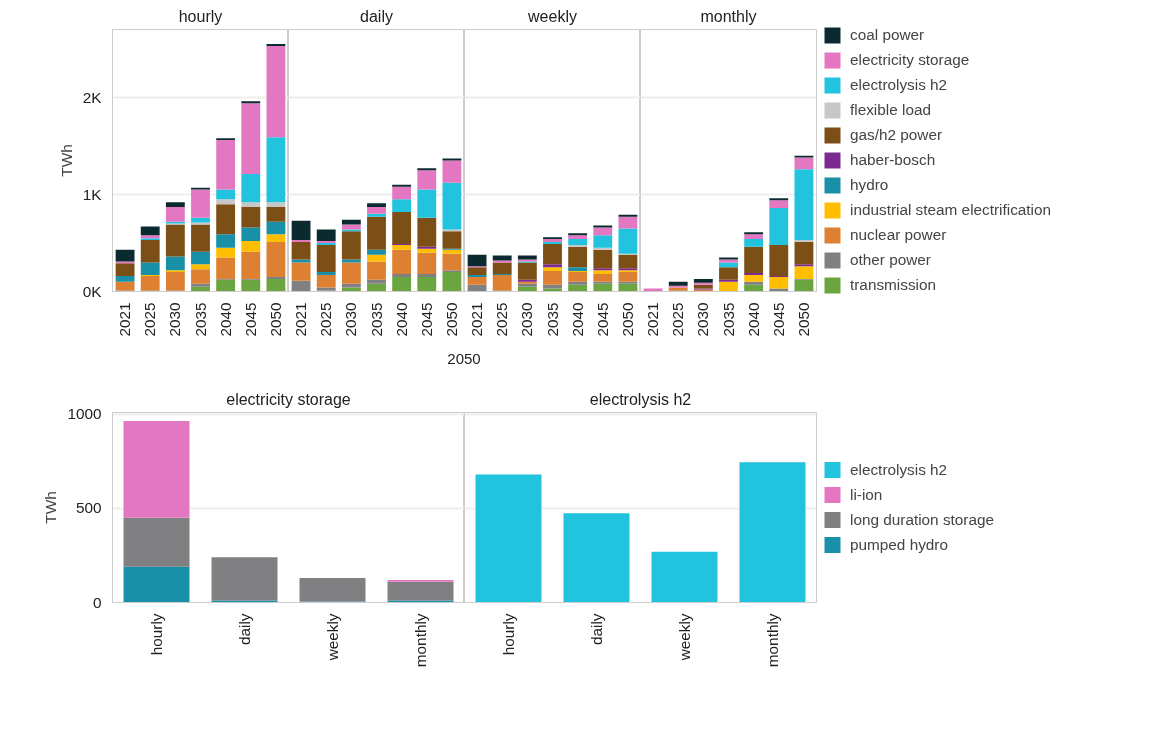  Describe the element at coordinates (84, 414) in the screenshot. I see `y-tick-label: 1000` at that location.